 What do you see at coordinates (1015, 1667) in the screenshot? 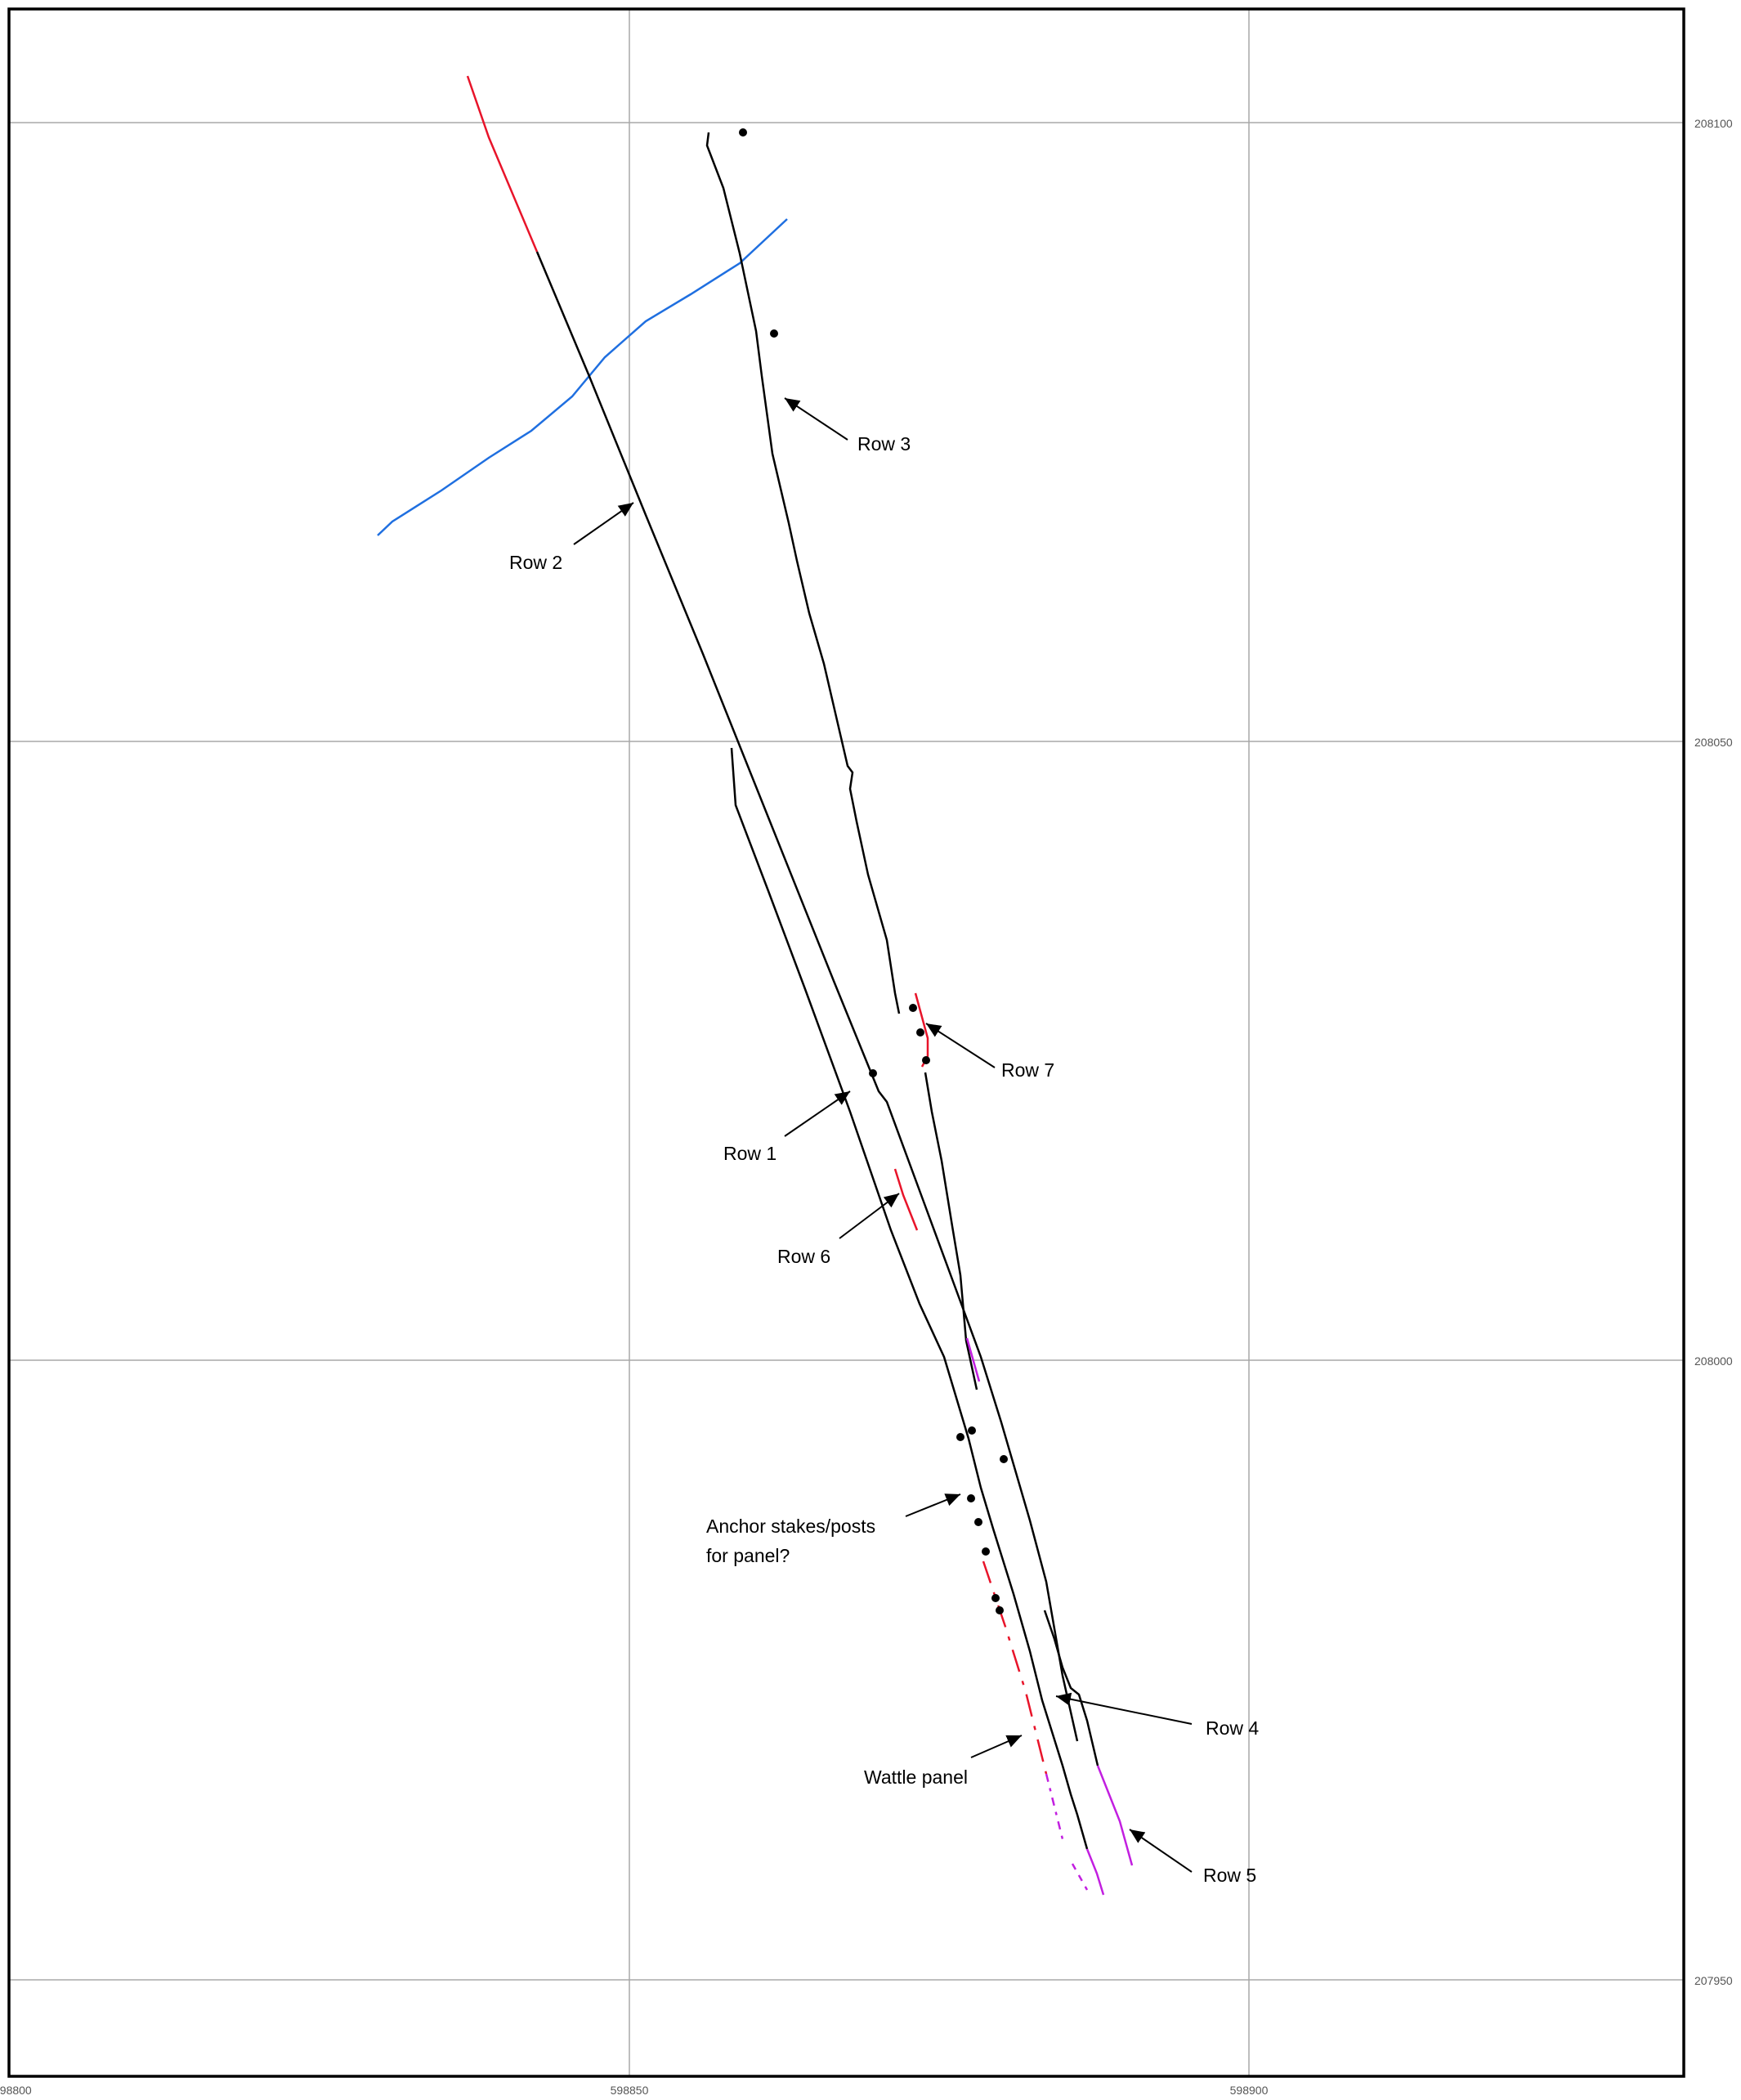
I see `wattle-panel-red-dashed` at bounding box center [1015, 1667].